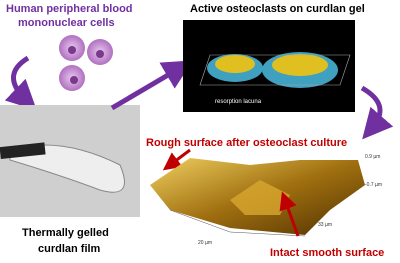 The height and width of the screenshot is (263, 400). Describe the element at coordinates (66, 23) in the screenshot. I see `cells-label: mononuclear cells` at that location.